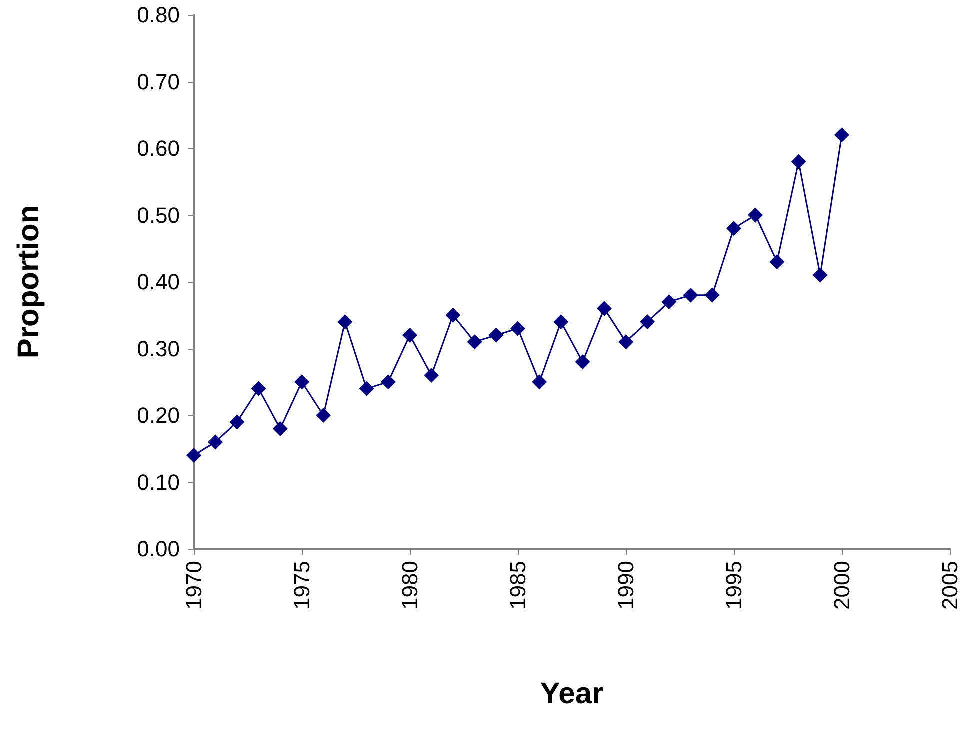  Describe the element at coordinates (410, 585) in the screenshot. I see `x-tick-label: 1980` at that location.